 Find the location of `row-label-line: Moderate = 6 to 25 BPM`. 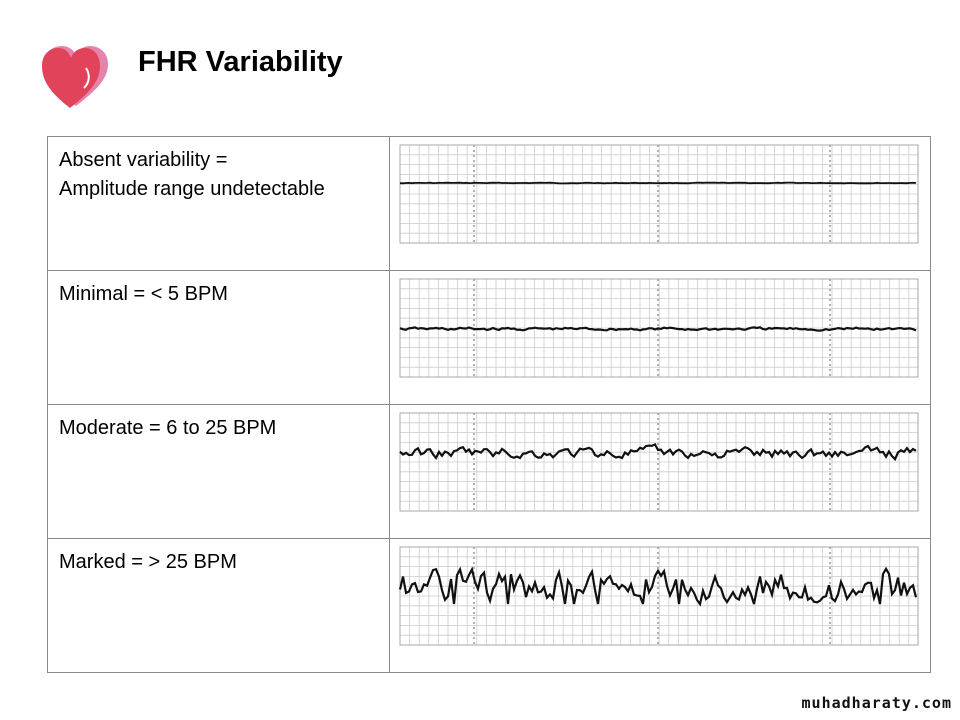

row-label-line: Moderate = 6 to 25 BPM is located at coordinates (168, 428).